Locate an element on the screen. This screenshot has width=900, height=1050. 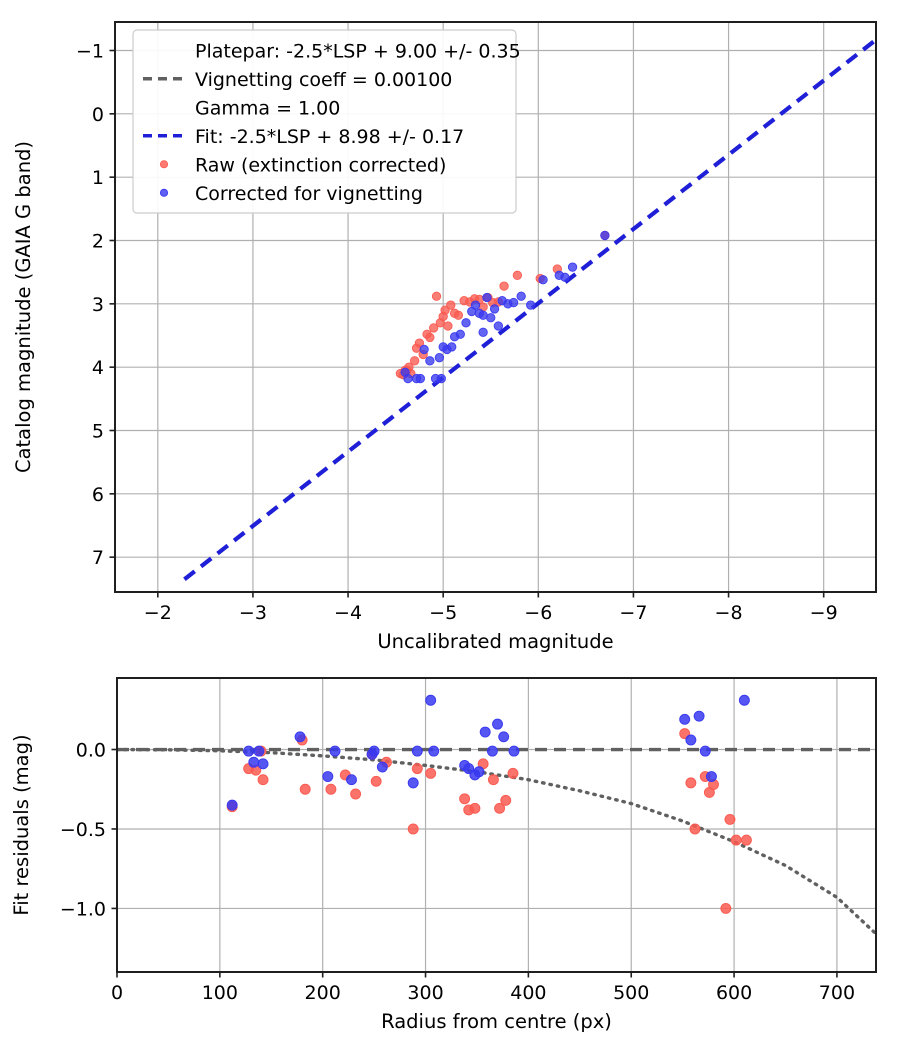
legend-entry: Platepar: -2.5*LSP + 9.00 +/- 0.35 is located at coordinates (358, 51).